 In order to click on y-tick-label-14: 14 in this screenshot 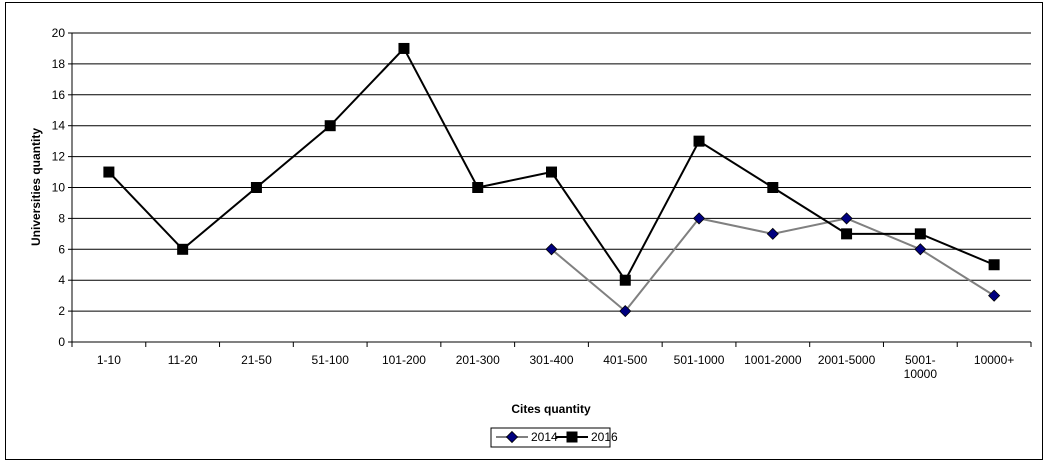, I will do `click(59, 126)`.